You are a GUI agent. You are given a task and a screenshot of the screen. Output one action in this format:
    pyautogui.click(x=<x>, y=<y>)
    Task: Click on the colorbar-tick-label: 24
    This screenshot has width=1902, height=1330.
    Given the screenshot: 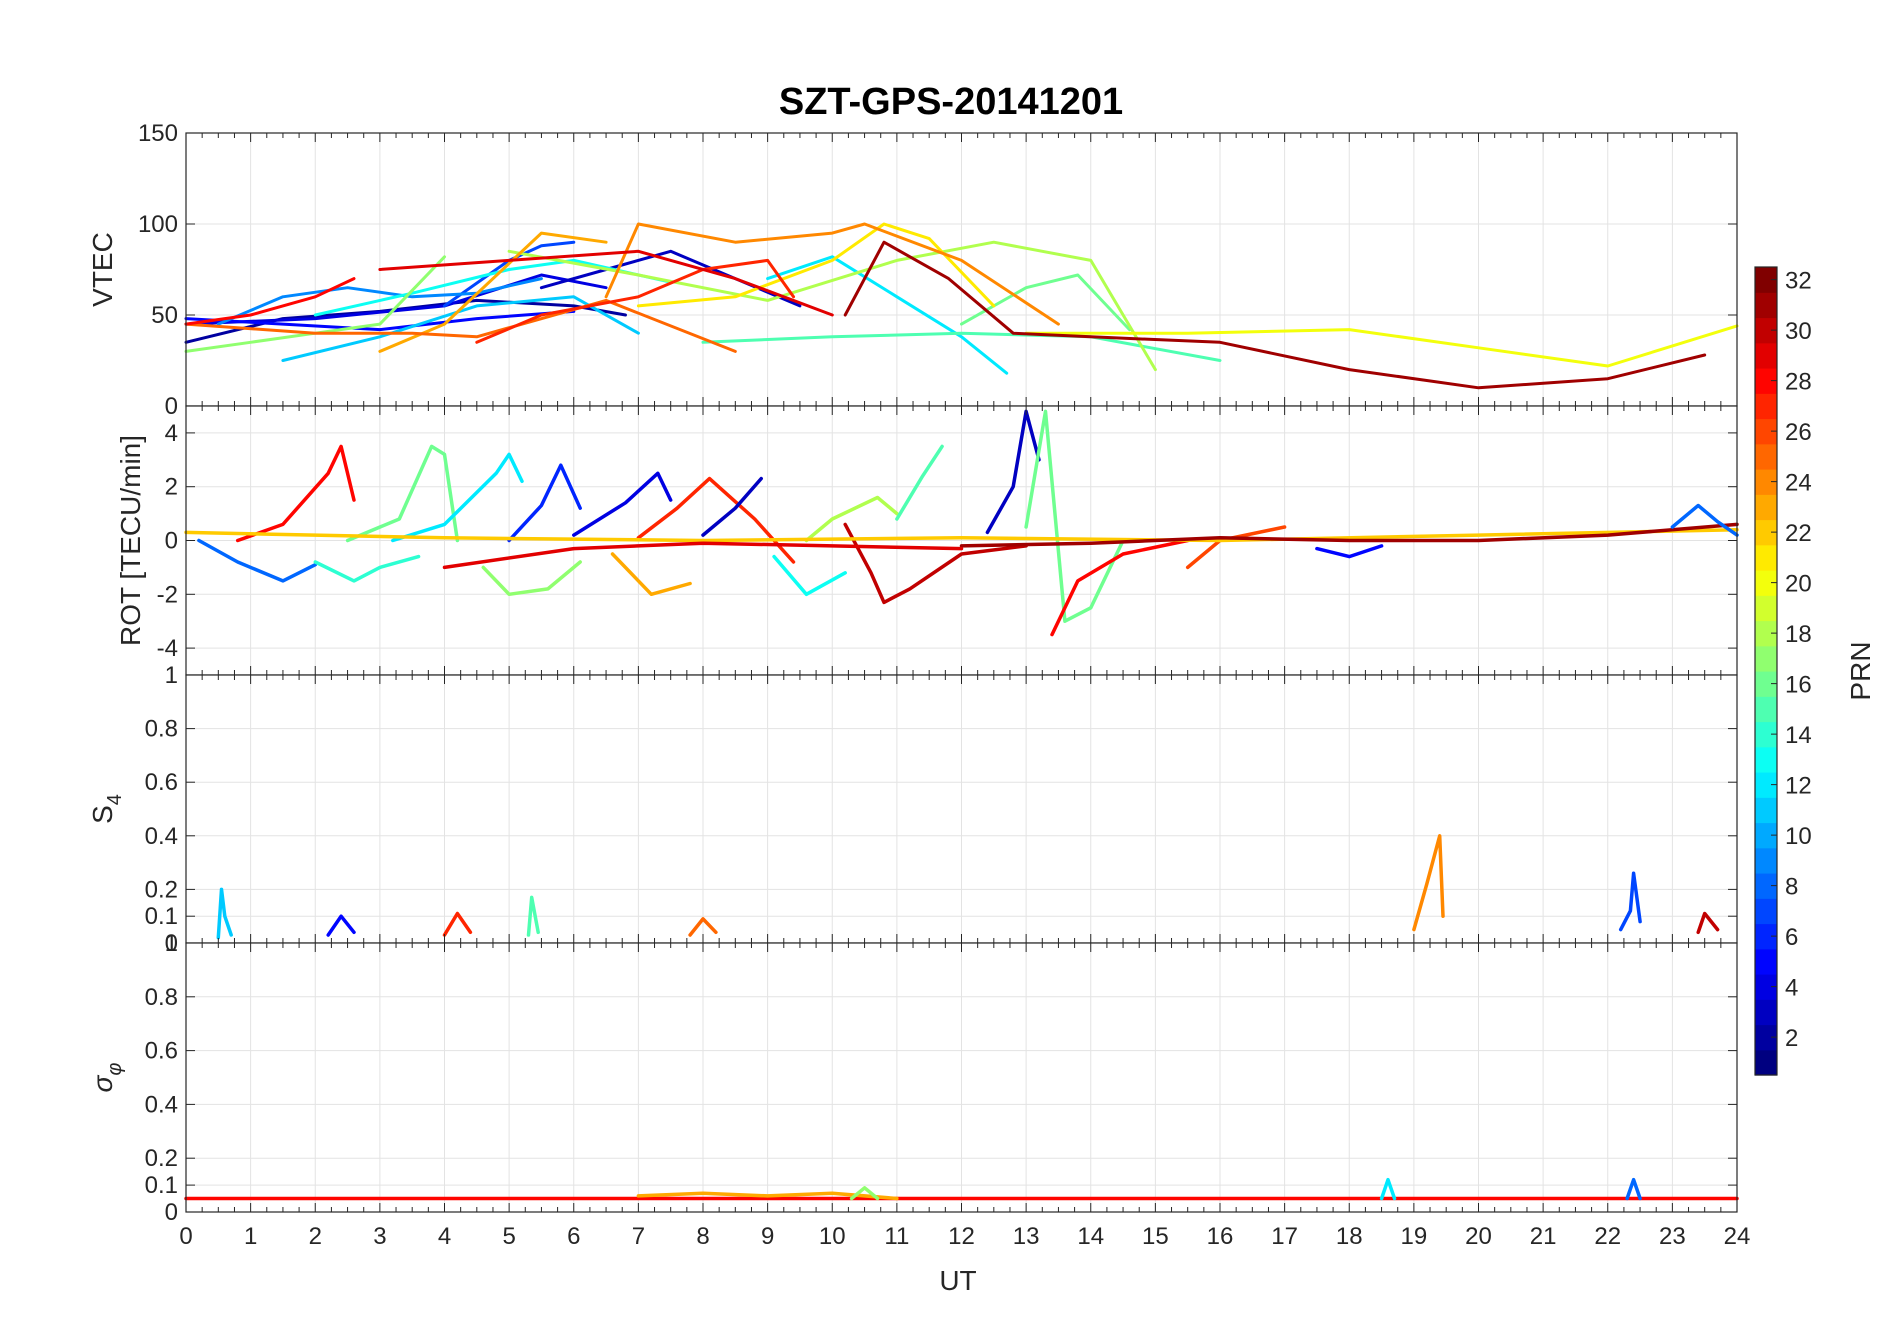 What is the action you would take?
    pyautogui.click(x=1798, y=483)
    